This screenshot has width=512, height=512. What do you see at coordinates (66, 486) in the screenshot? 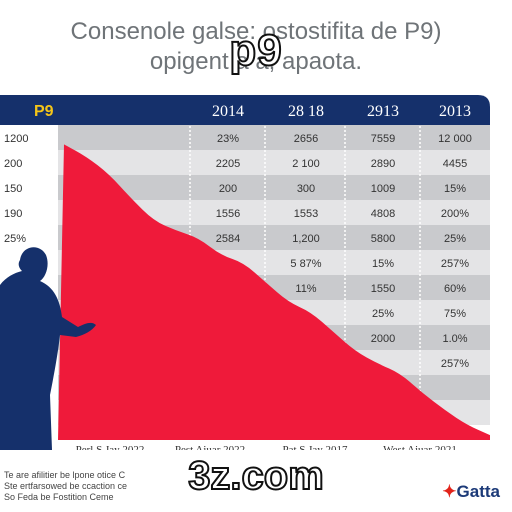
I see `footnote-line: Ste ertfarsowed be ccaction ce` at bounding box center [66, 486].